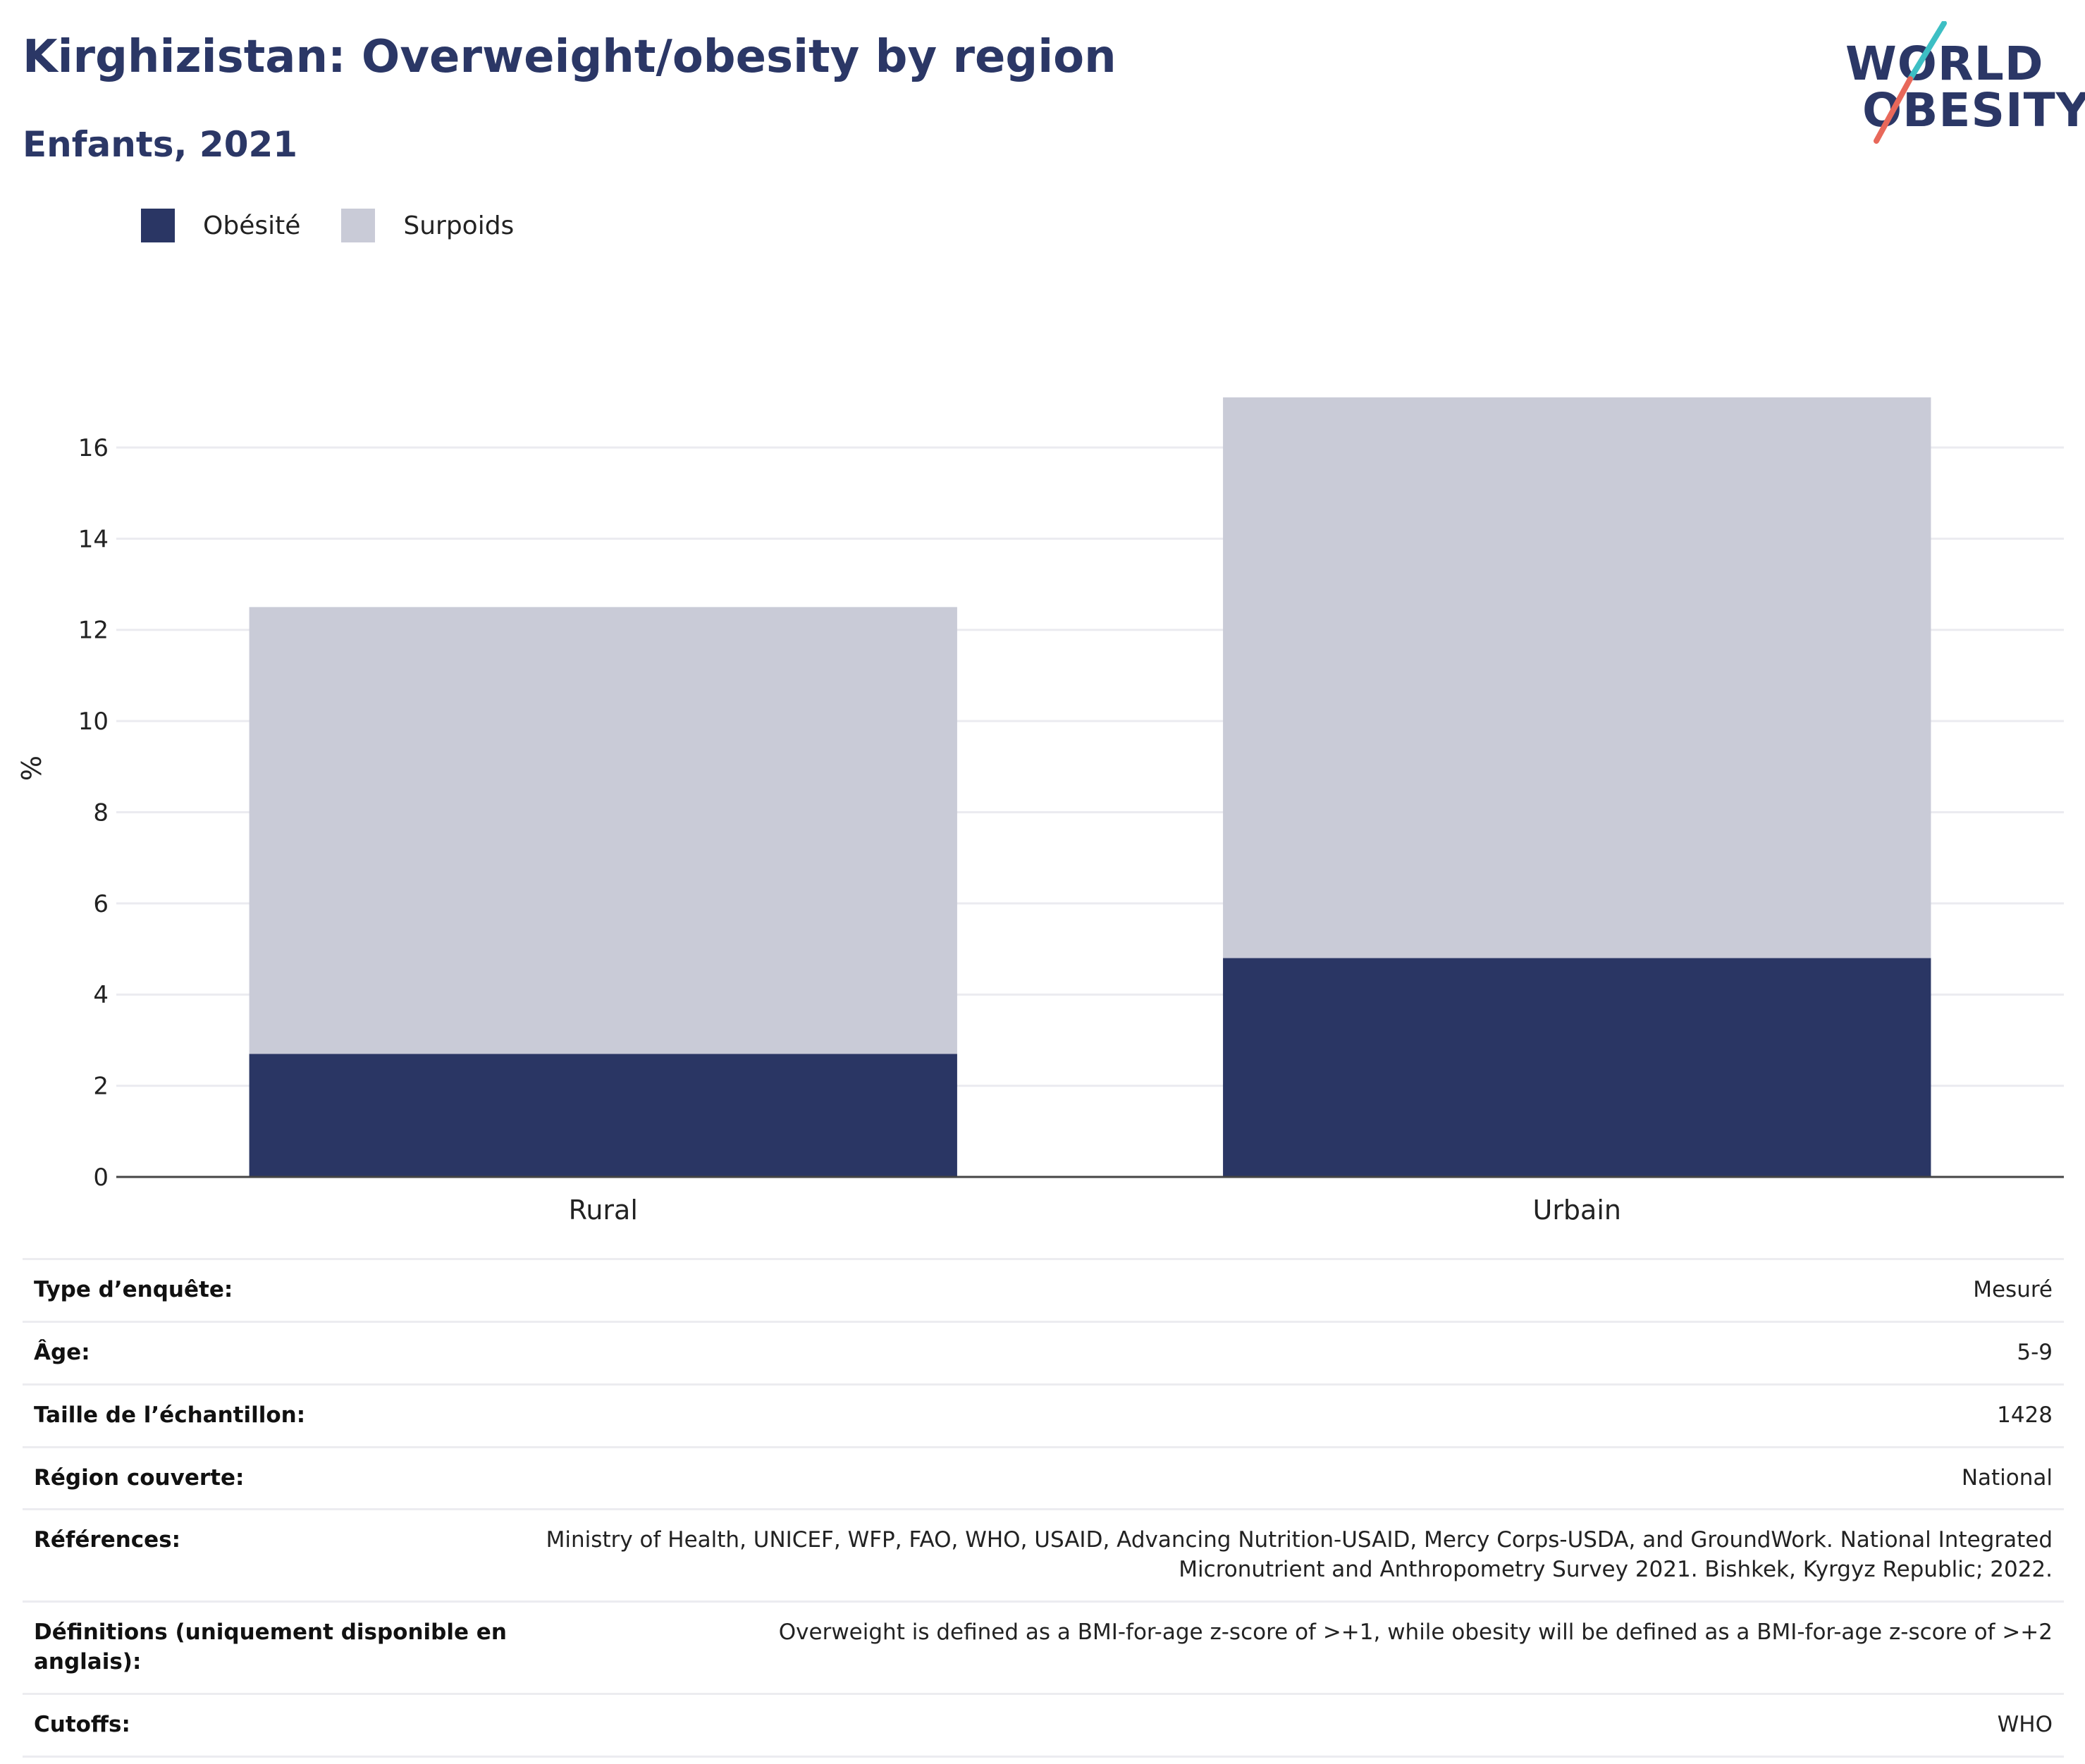 This screenshot has height=1764, width=2085. What do you see at coordinates (273, 1353) in the screenshot?
I see `info-key: Âge:` at bounding box center [273, 1353].